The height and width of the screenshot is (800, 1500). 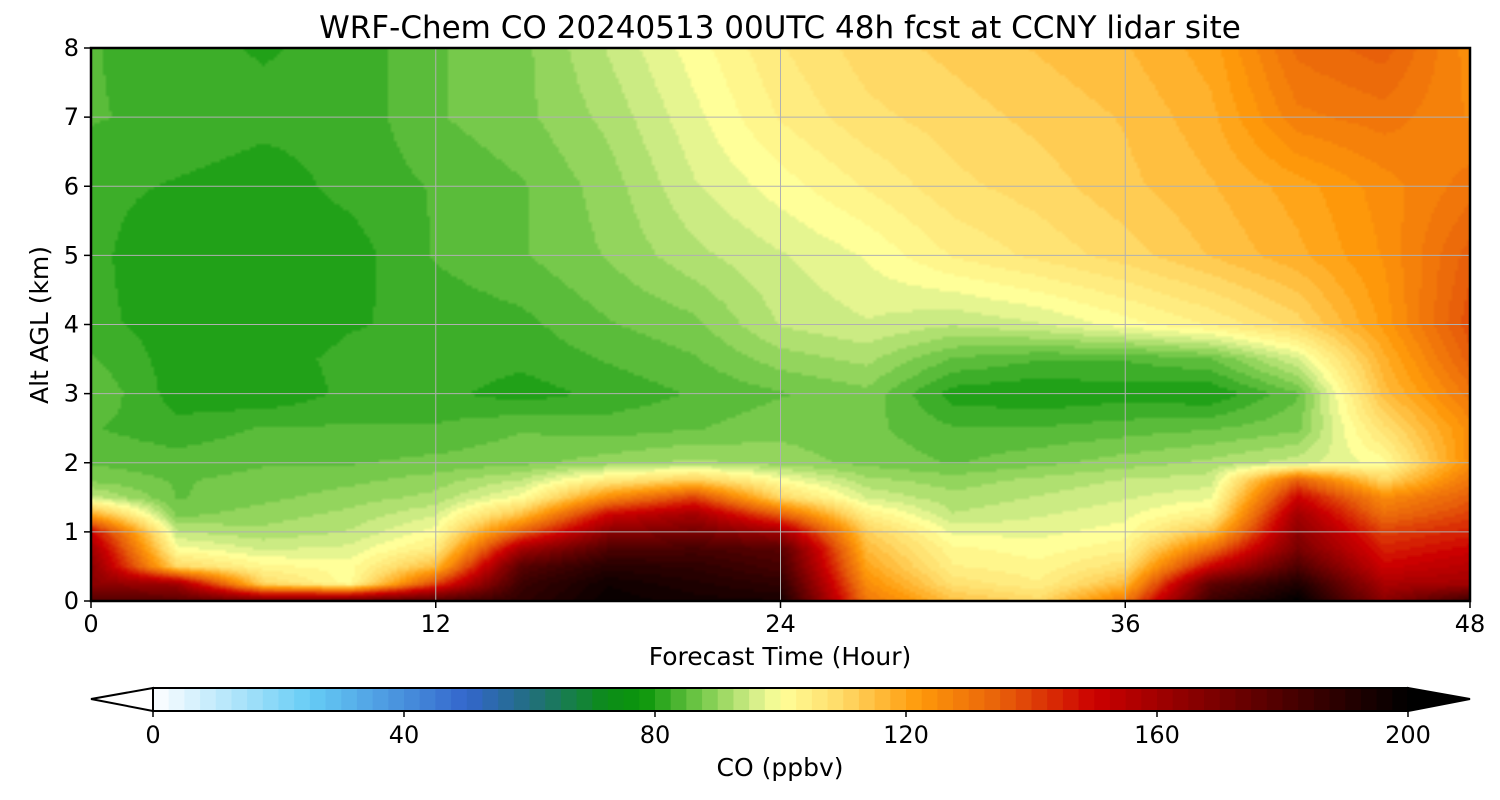 What do you see at coordinates (71, 255) in the screenshot?
I see `y-tick-label: 5` at bounding box center [71, 255].